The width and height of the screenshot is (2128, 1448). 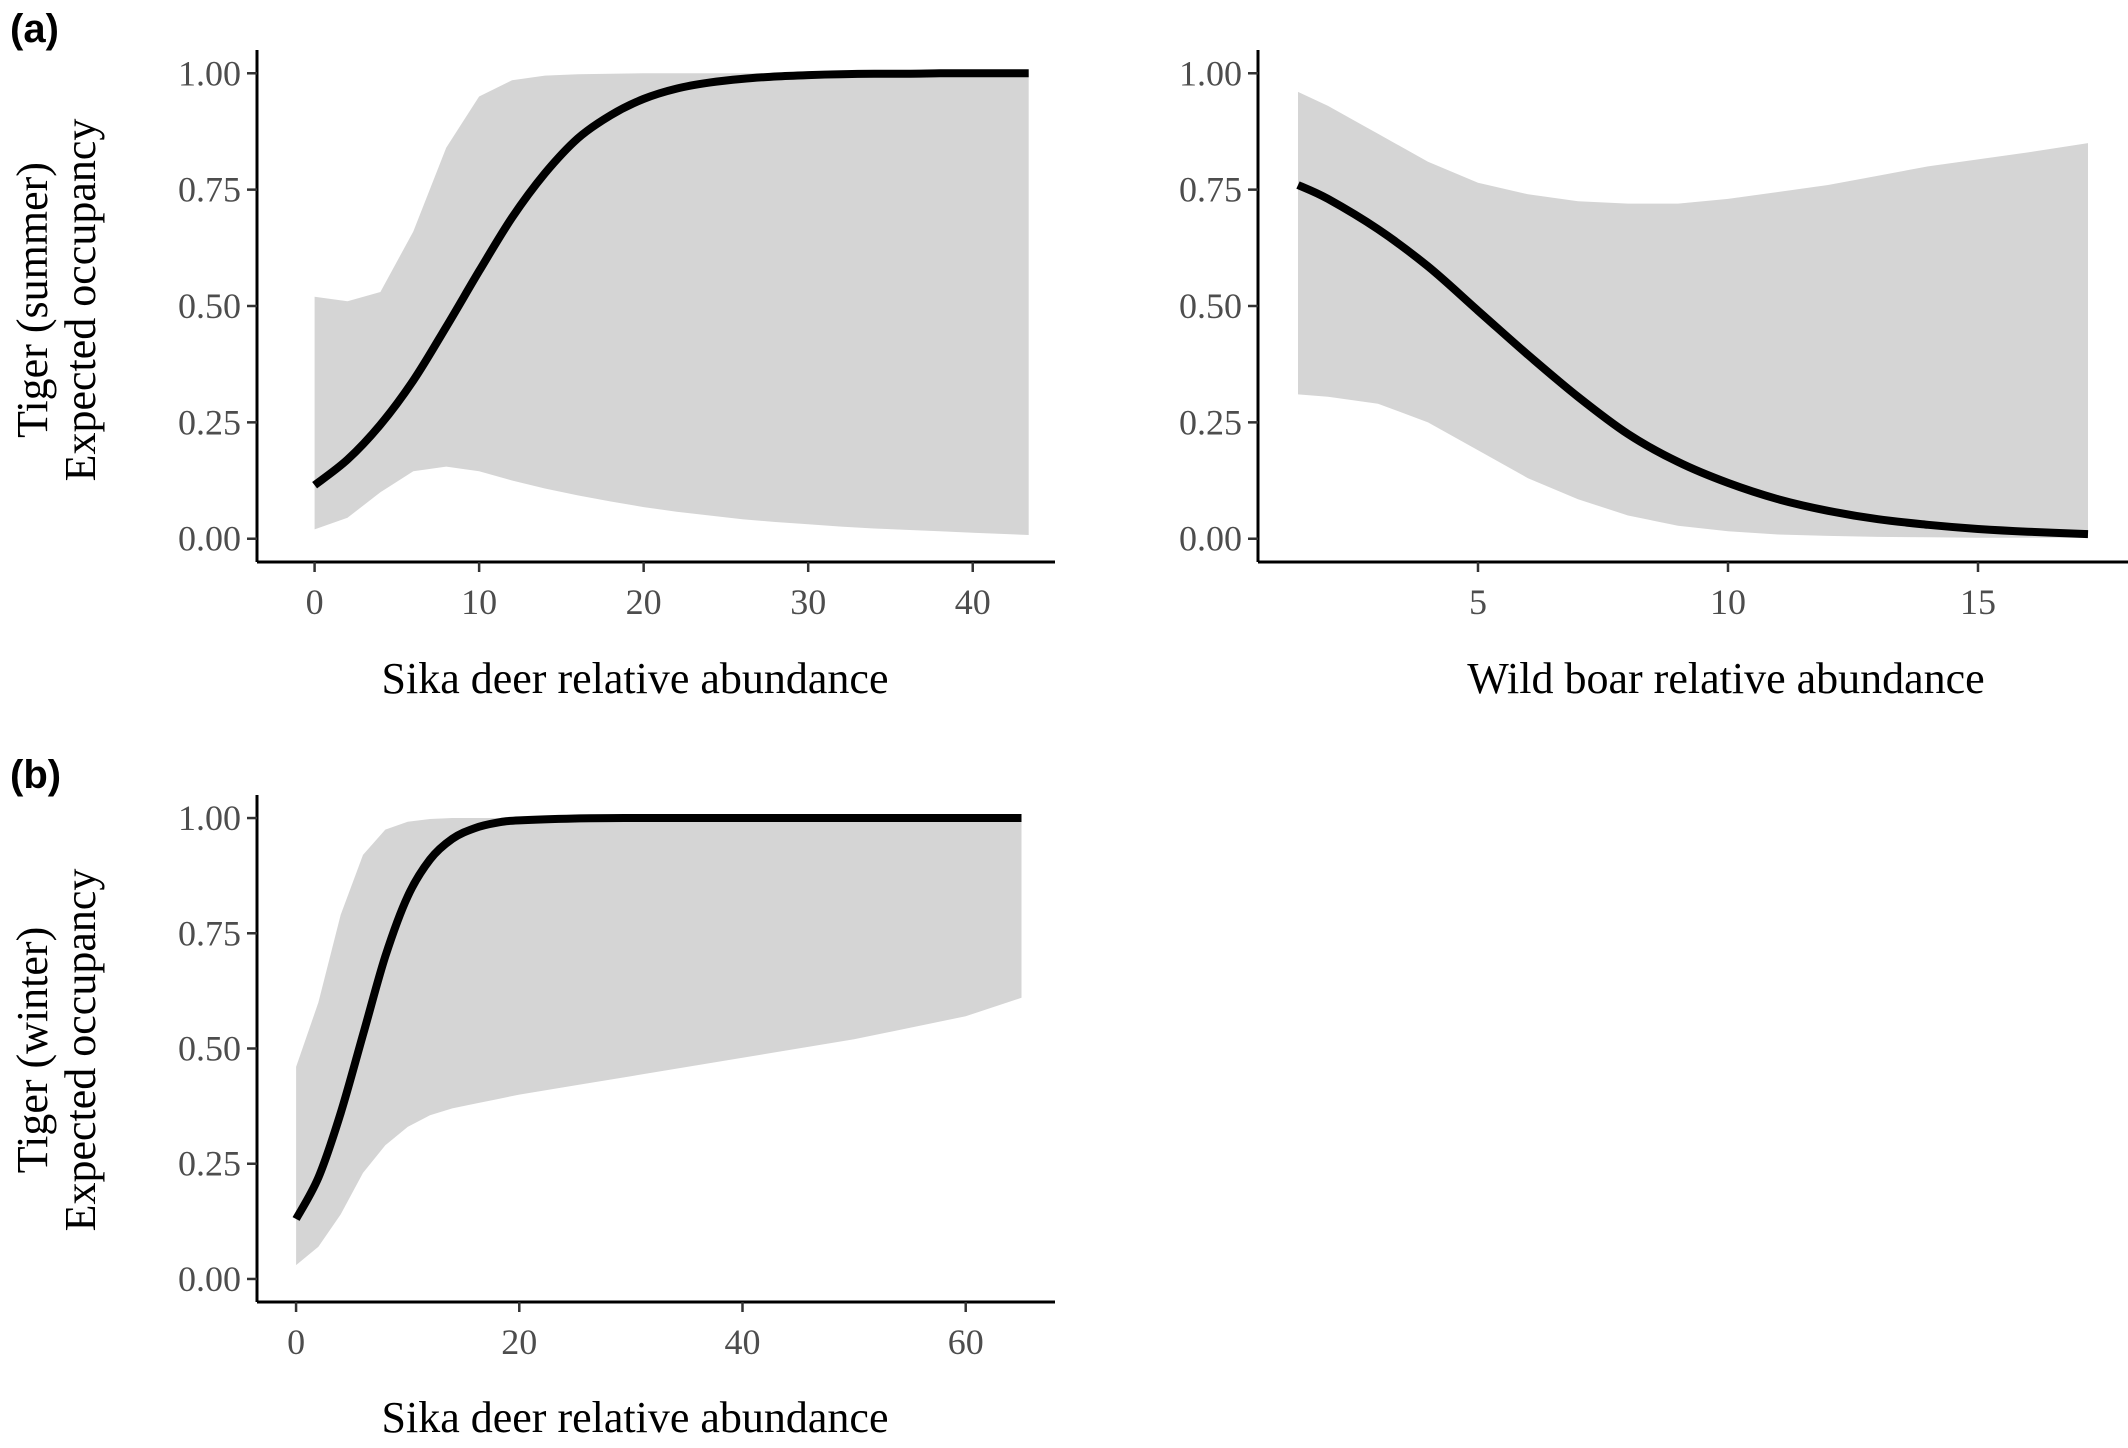 What do you see at coordinates (808, 602) in the screenshot?
I see `x-tick-label: 30` at bounding box center [808, 602].